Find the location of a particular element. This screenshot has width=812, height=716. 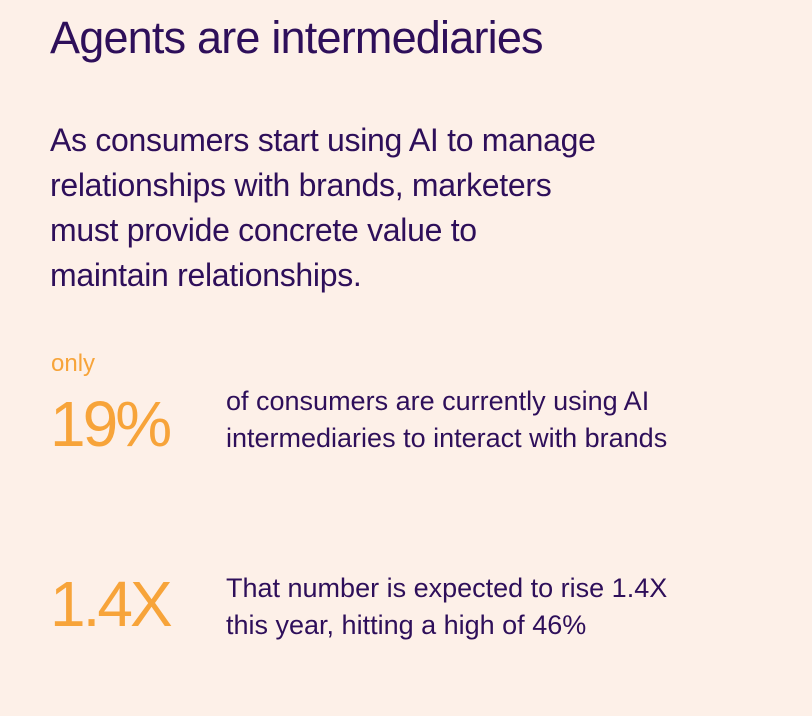

intro-line: relationships with brands, marketers is located at coordinates (301, 185).